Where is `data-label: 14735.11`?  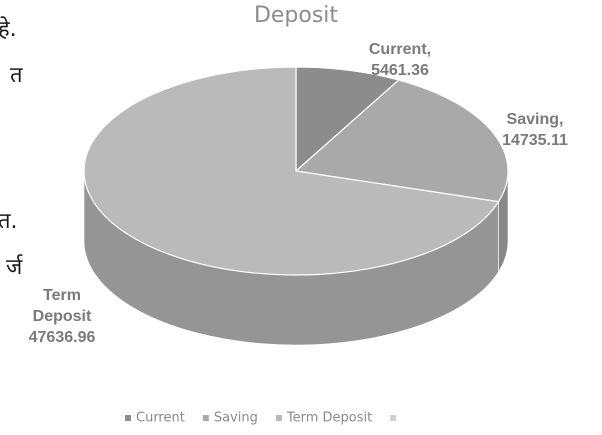
data-label: 14735.11 is located at coordinates (535, 140).